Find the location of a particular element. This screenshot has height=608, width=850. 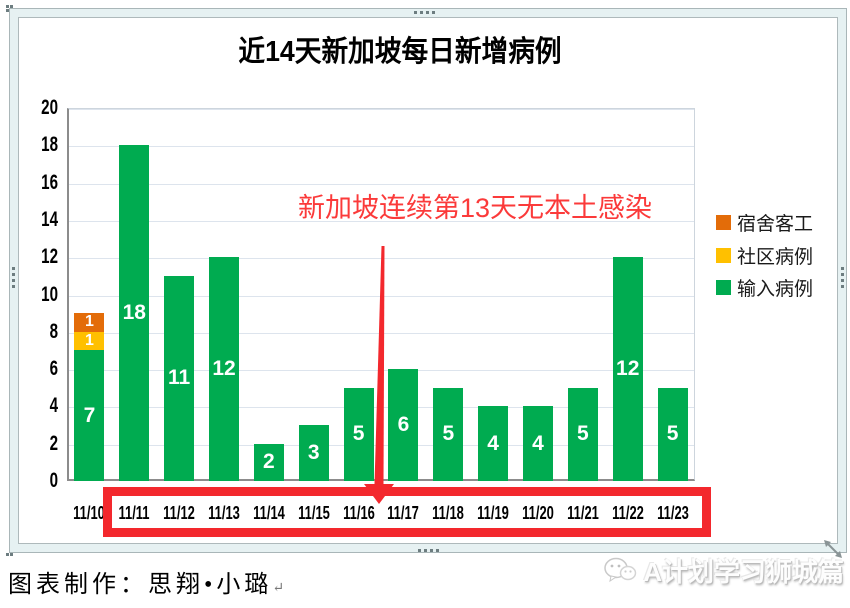

y-axis-tick-label: 8 is located at coordinates (53, 331).